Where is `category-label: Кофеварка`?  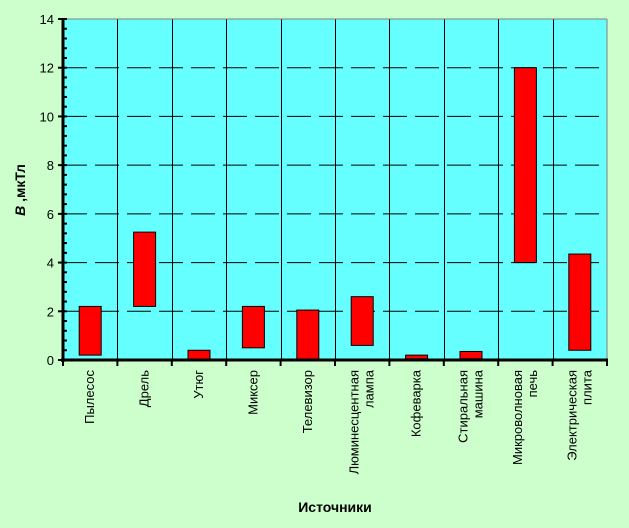
category-label: Кофеварка is located at coordinates (416, 403).